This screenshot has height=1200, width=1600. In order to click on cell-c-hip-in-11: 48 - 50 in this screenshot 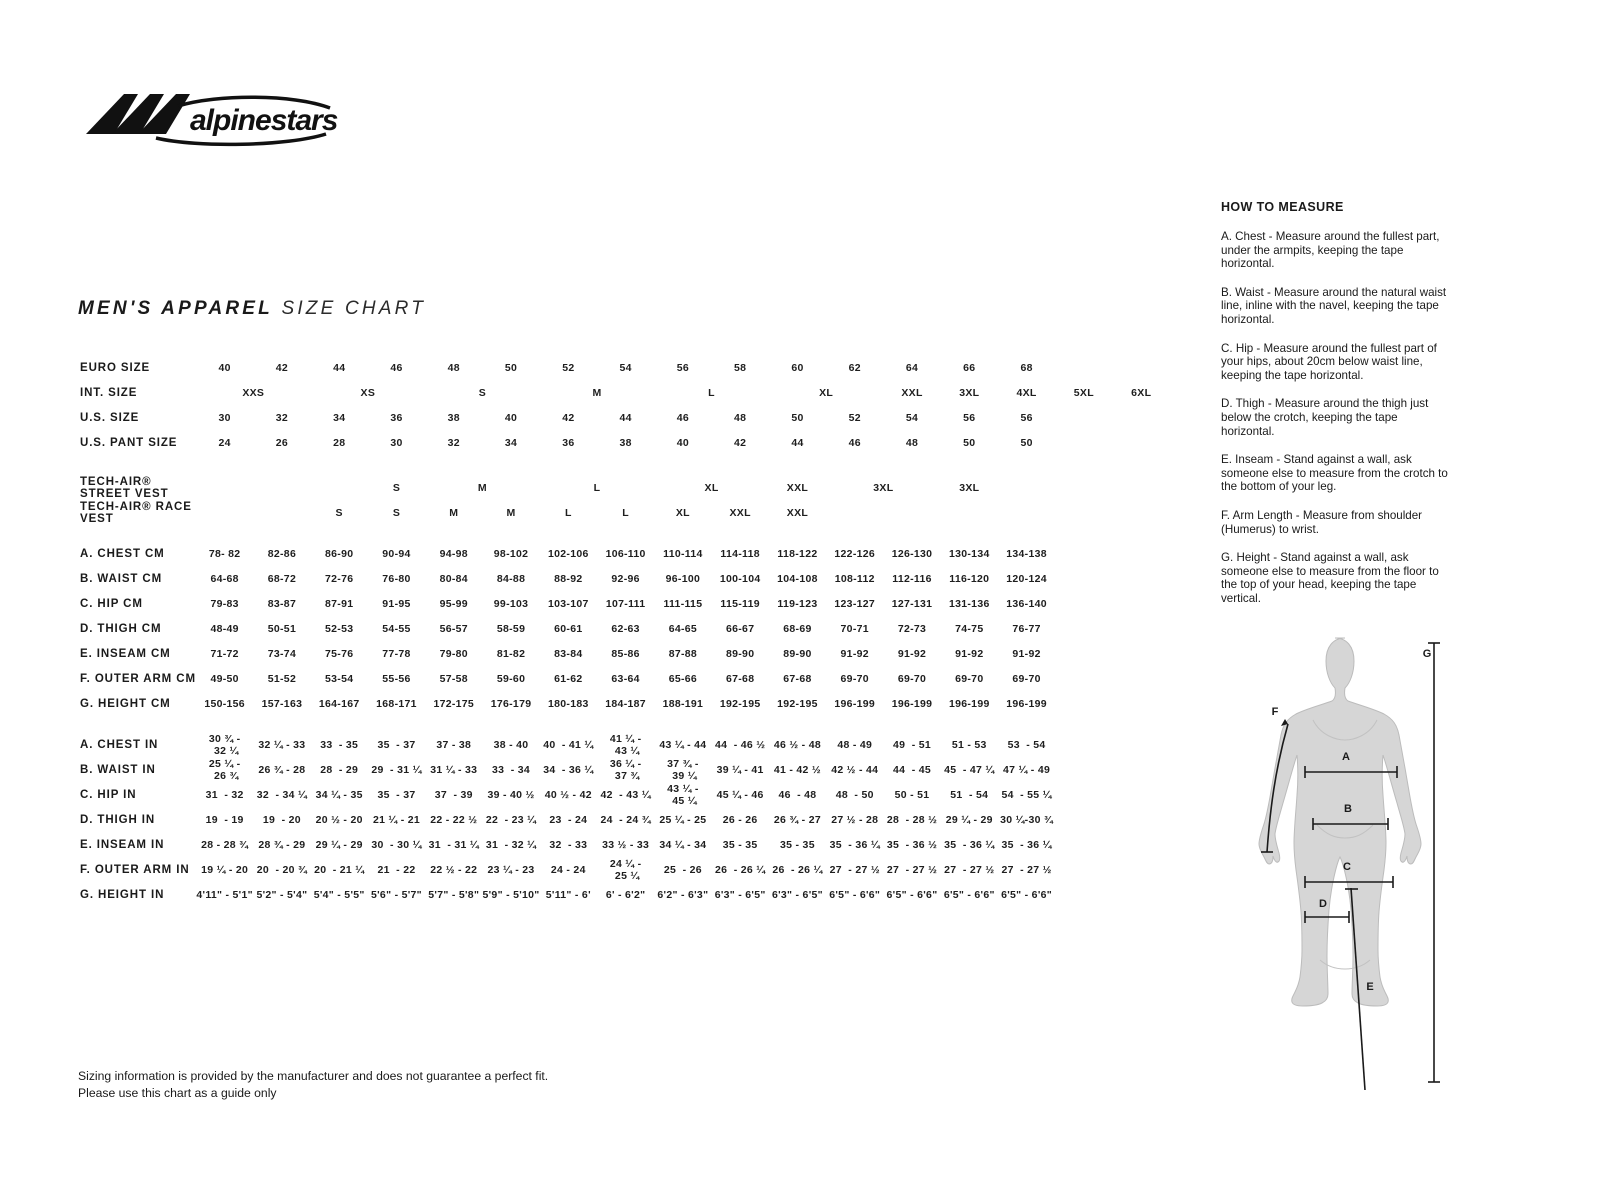, I will do `click(854, 794)`.